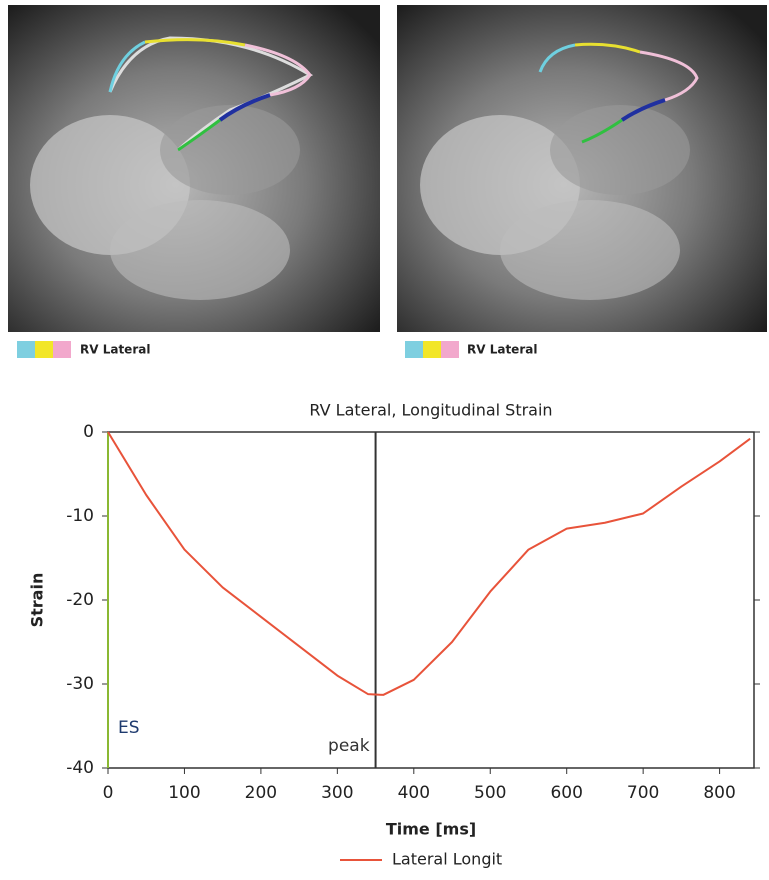 This screenshot has width=769, height=880. What do you see at coordinates (447, 859) in the screenshot?
I see `legend-label: Lateral Longit` at bounding box center [447, 859].